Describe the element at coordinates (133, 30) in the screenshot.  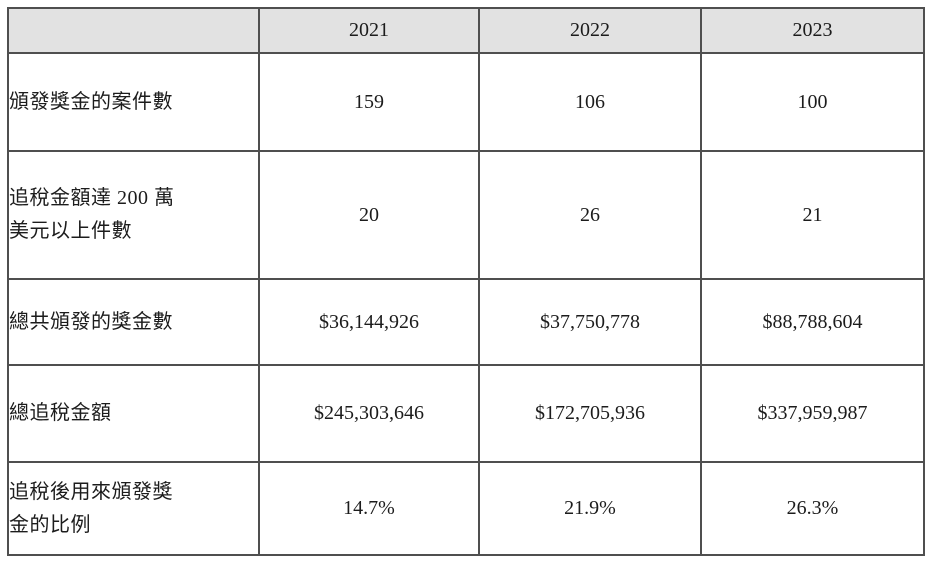
I see `column-header-empty` at that location.